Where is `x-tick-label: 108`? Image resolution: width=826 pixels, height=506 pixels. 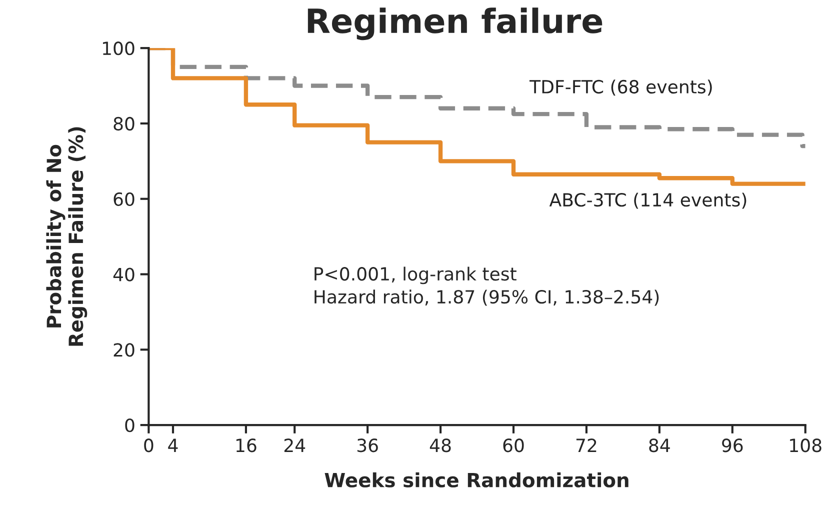
x-tick-label: 108 is located at coordinates (806, 445).